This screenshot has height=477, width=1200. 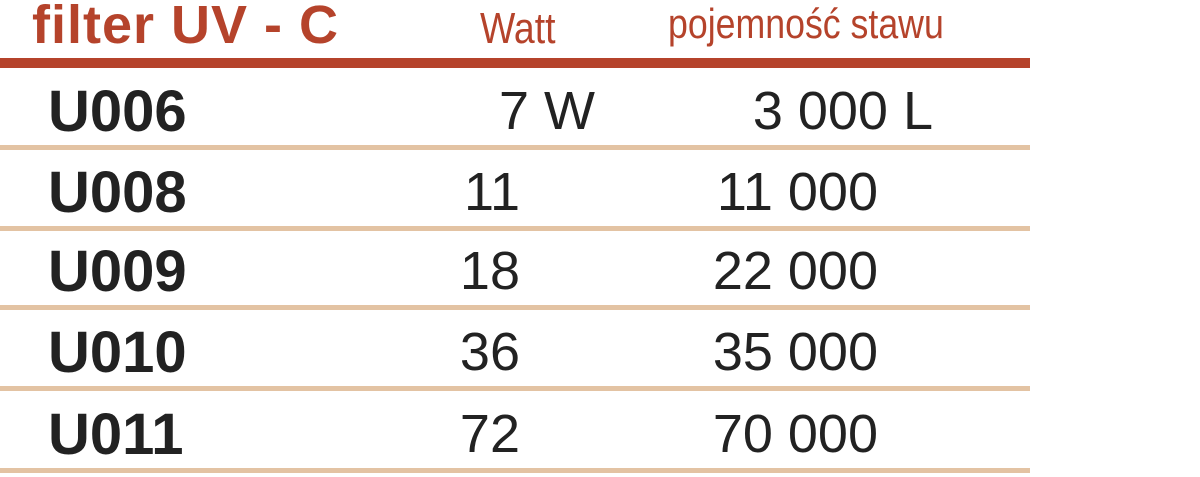 What do you see at coordinates (117, 352) in the screenshot?
I see `model-code: U010` at bounding box center [117, 352].